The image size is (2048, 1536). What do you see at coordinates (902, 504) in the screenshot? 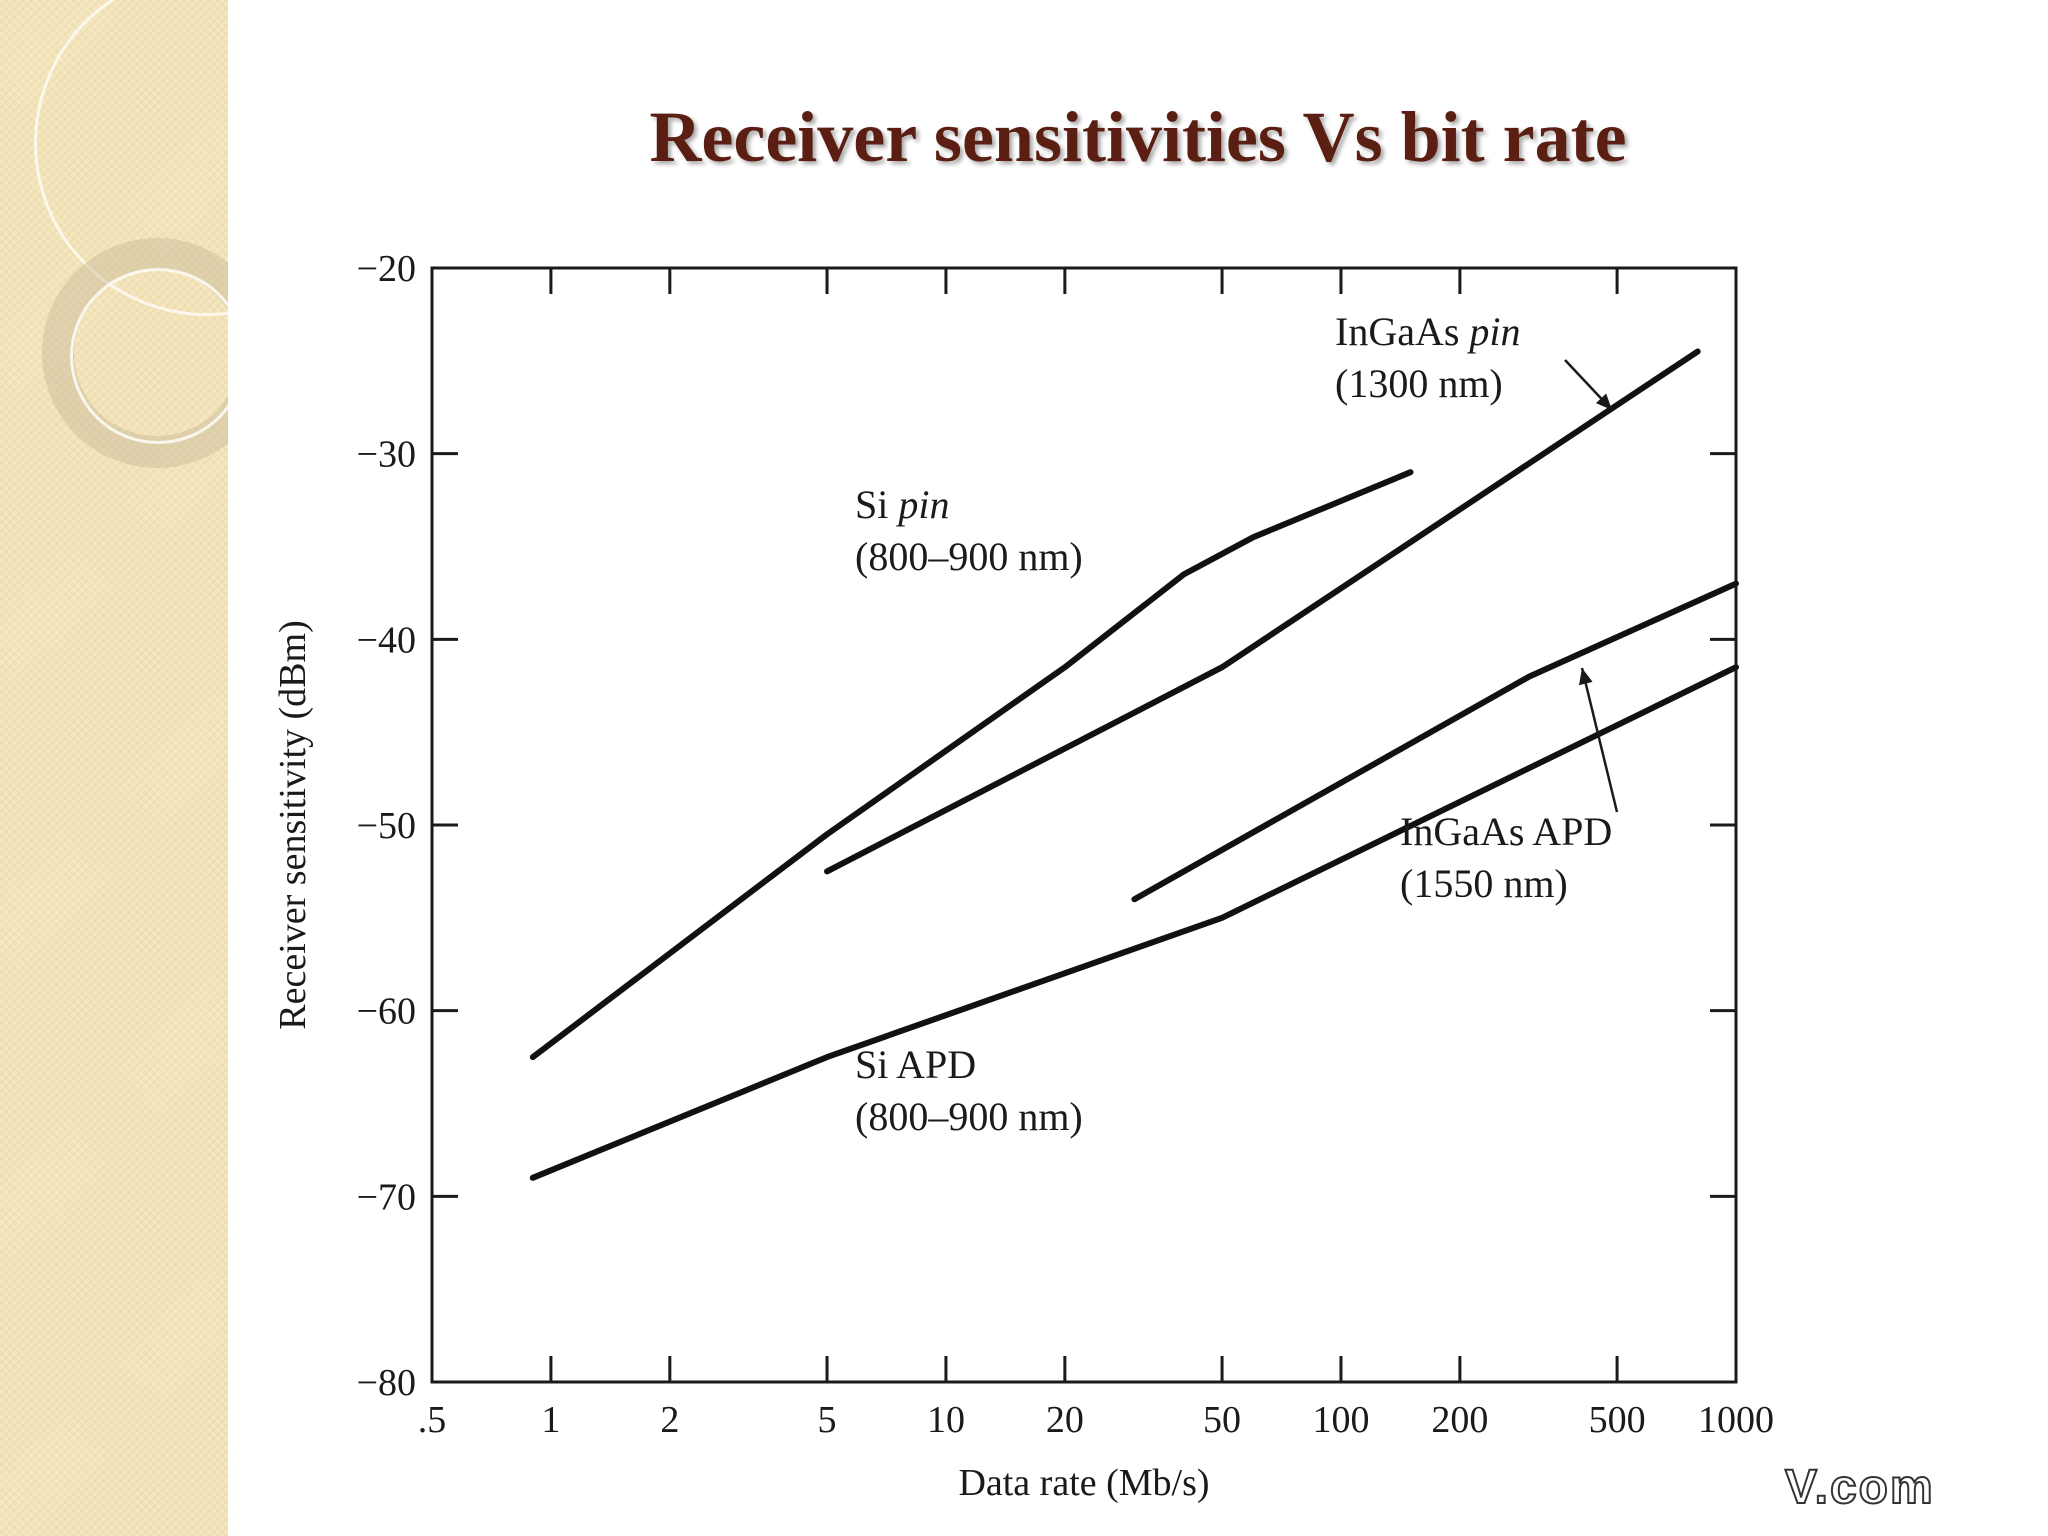
I see `series-label-si-pin: Si pin` at bounding box center [902, 504].